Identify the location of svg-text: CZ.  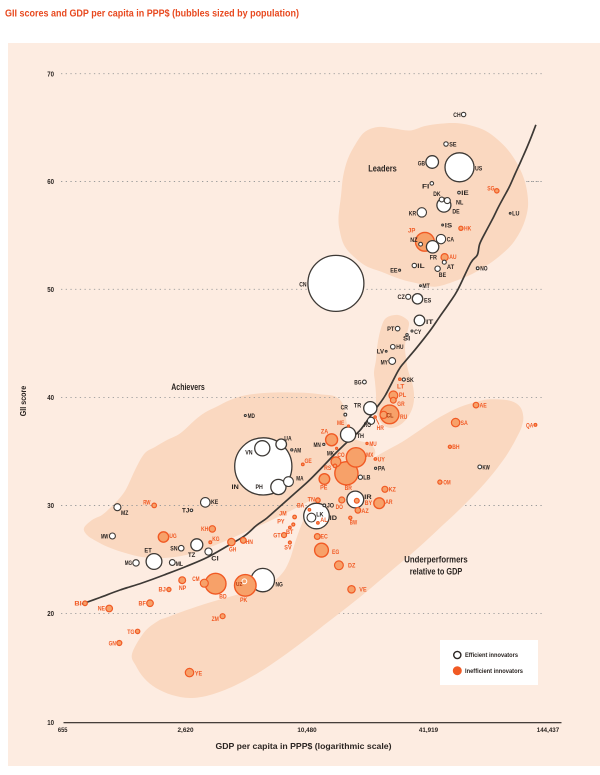
(401, 297).